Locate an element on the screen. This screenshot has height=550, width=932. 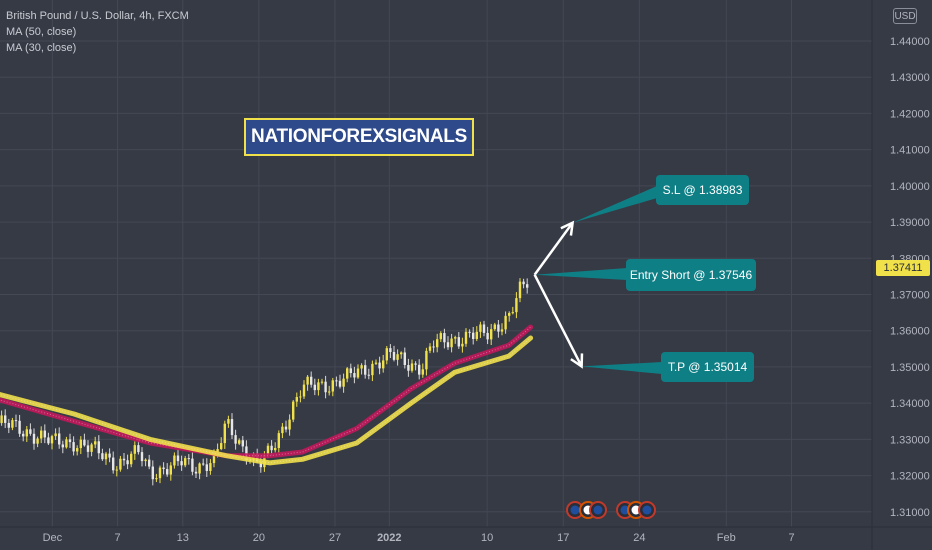
stop-loss-arrow is located at coordinates (553, 248).